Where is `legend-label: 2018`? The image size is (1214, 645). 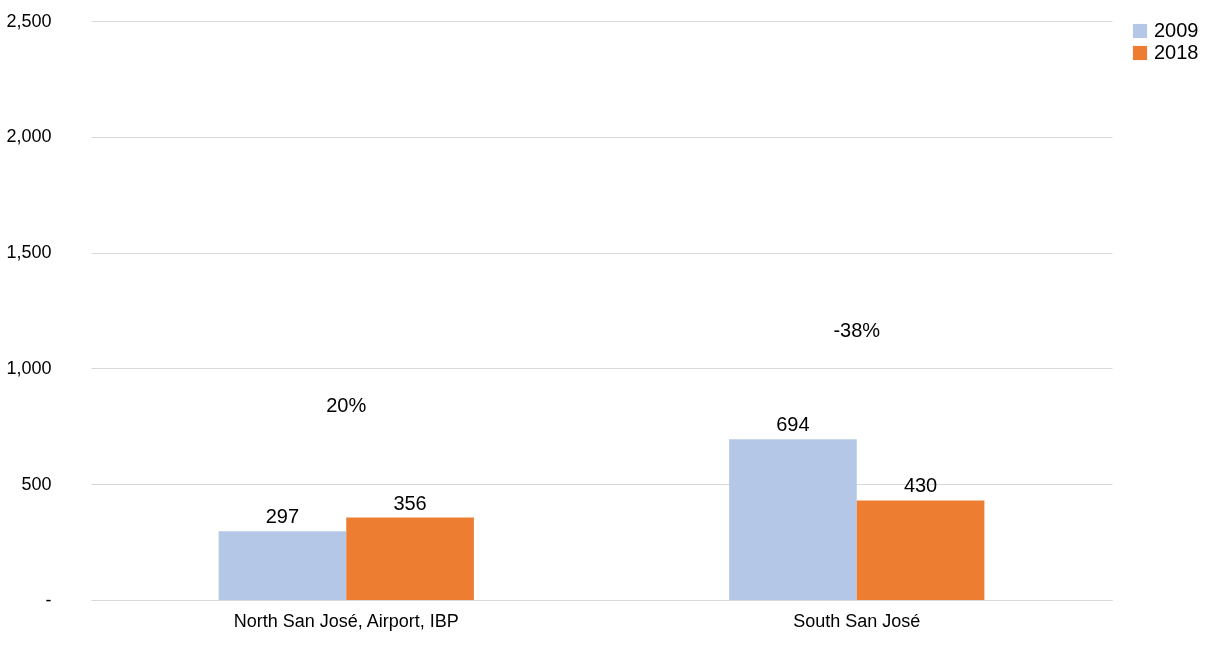 legend-label: 2018 is located at coordinates (1176, 52).